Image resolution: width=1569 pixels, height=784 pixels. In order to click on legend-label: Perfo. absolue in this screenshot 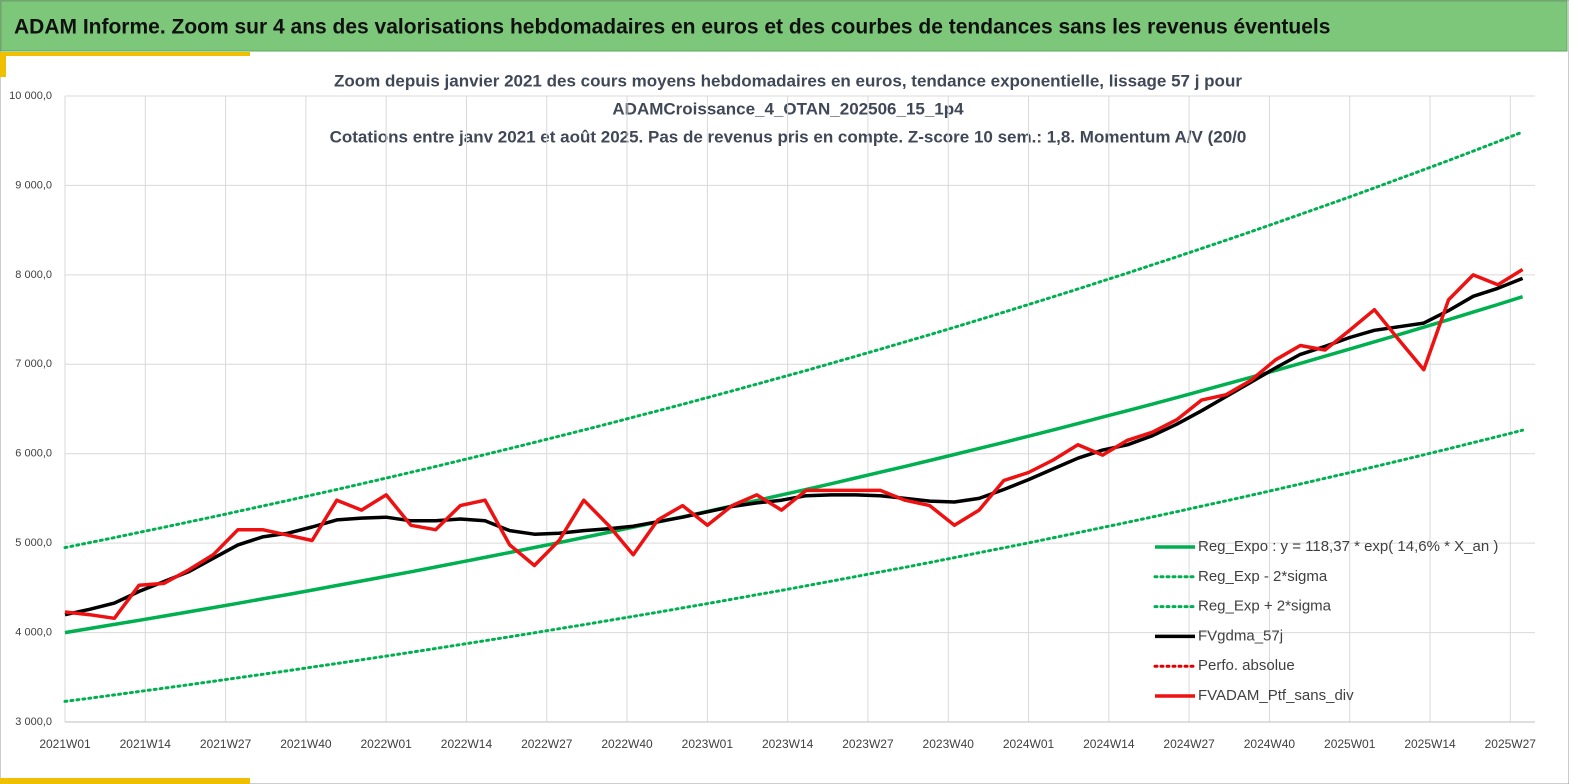, I will do `click(1246, 665)`.